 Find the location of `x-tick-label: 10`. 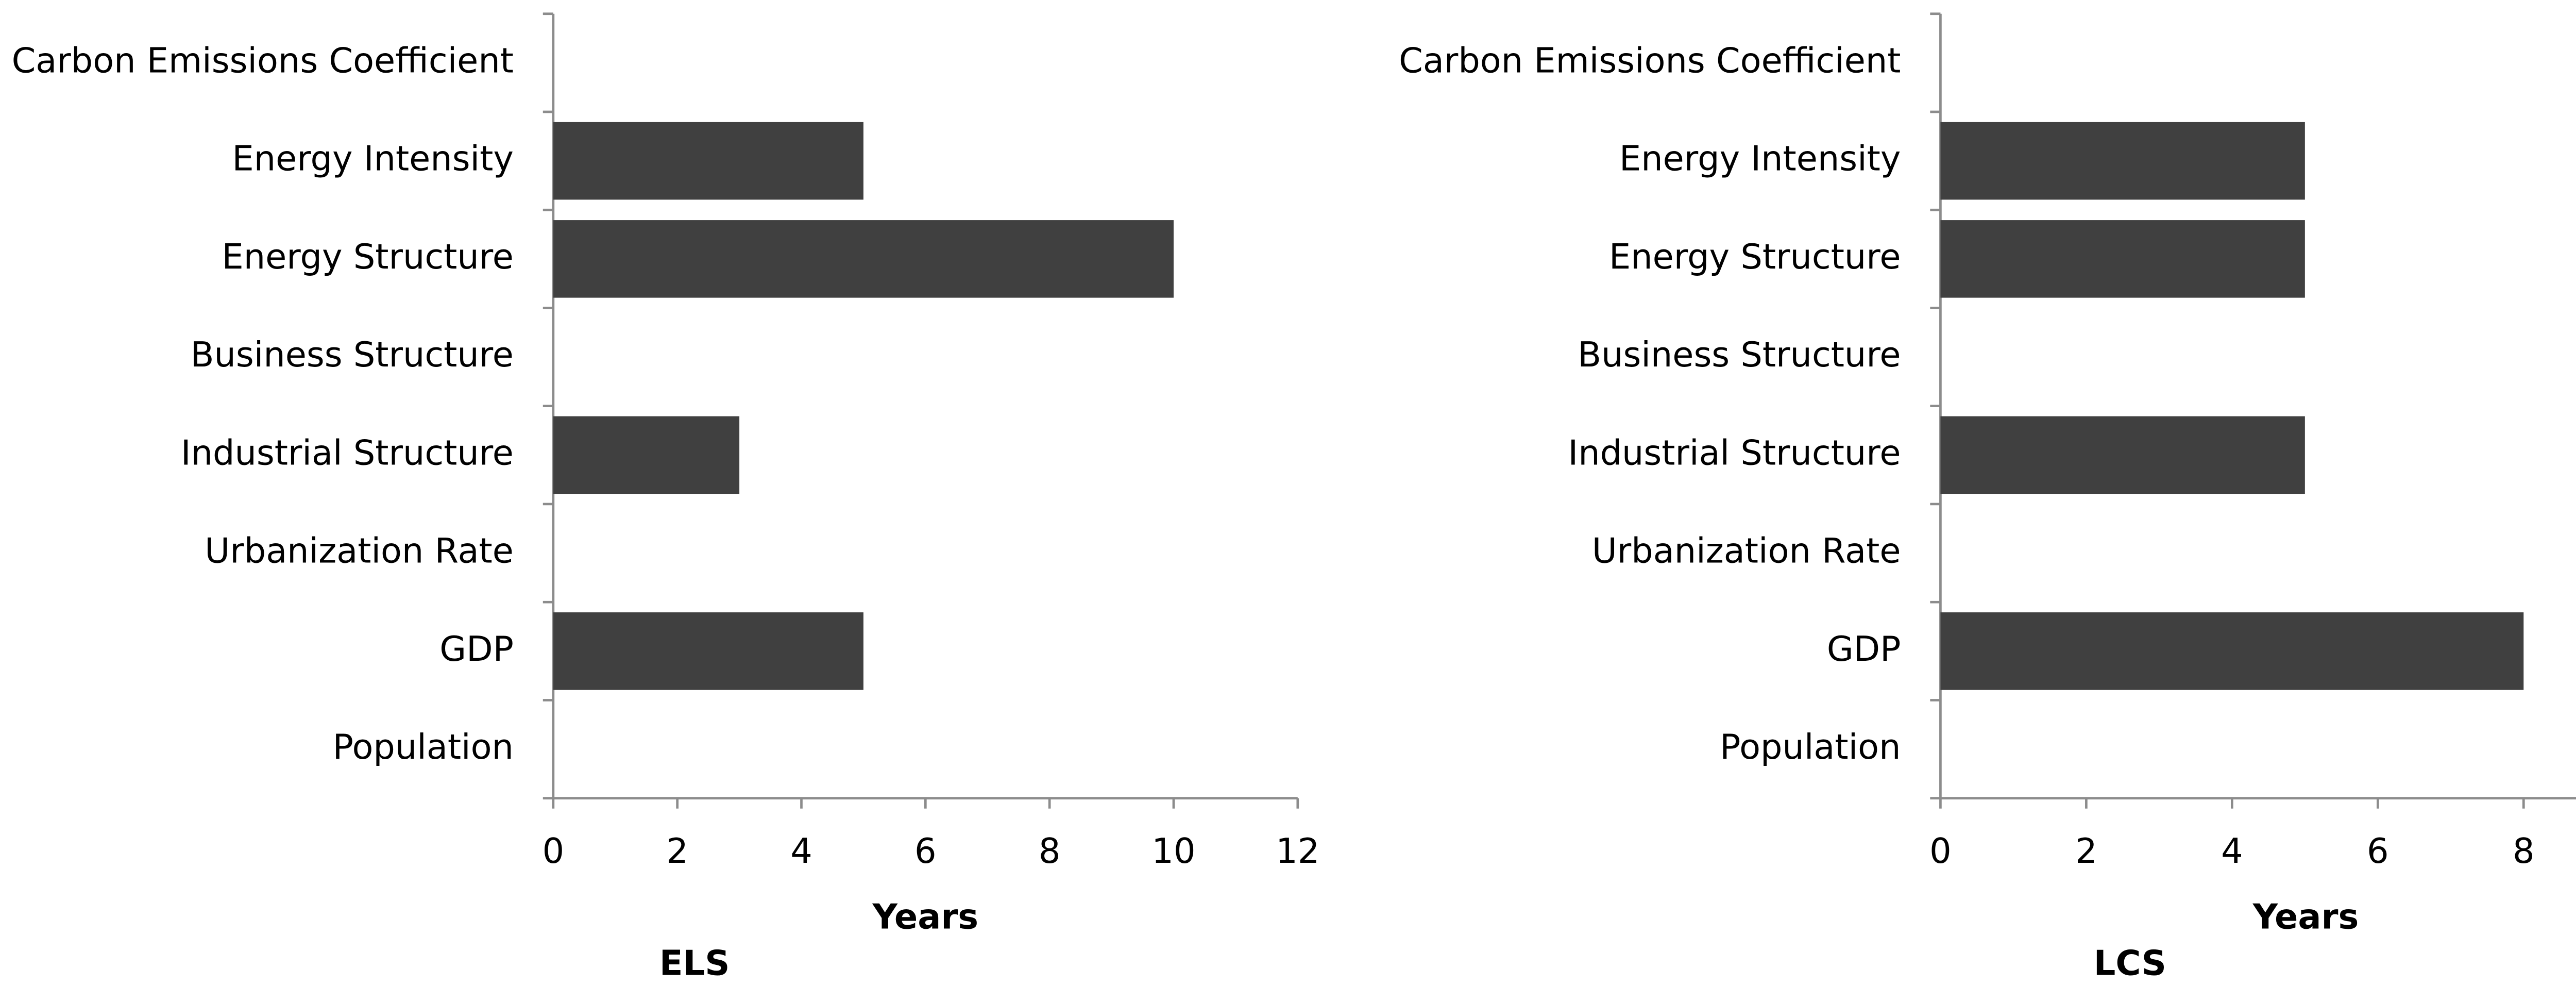

x-tick-label: 10 is located at coordinates (1173, 851).